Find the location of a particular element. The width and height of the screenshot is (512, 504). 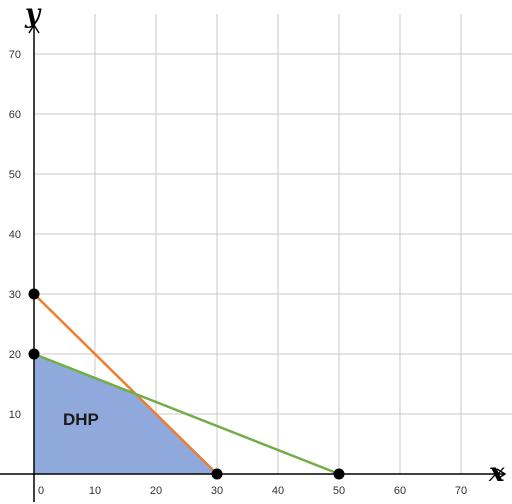

x-axis-title: x is located at coordinates (496, 473).